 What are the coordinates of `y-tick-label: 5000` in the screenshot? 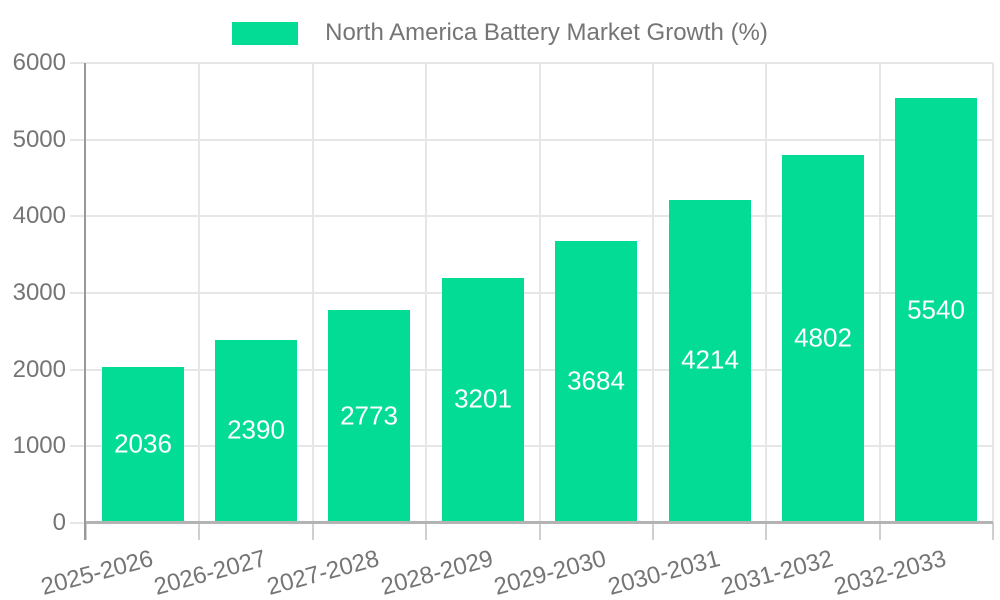 It's located at (39, 139).